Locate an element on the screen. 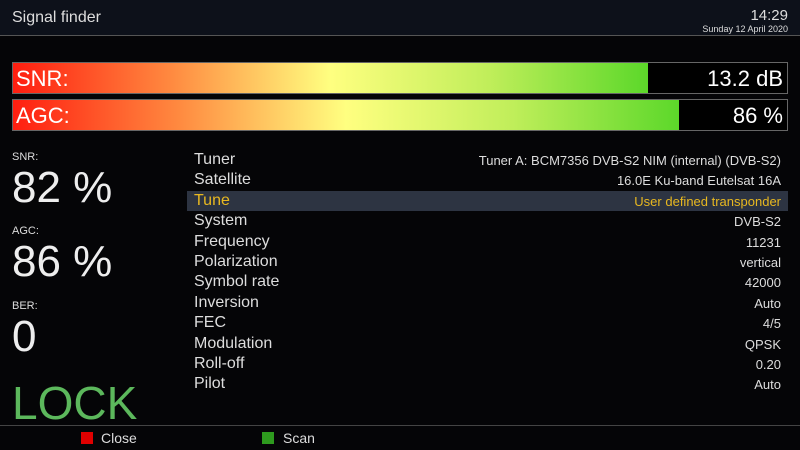 This screenshot has height=450, width=800. detail-key: Satellite is located at coordinates (222, 180).